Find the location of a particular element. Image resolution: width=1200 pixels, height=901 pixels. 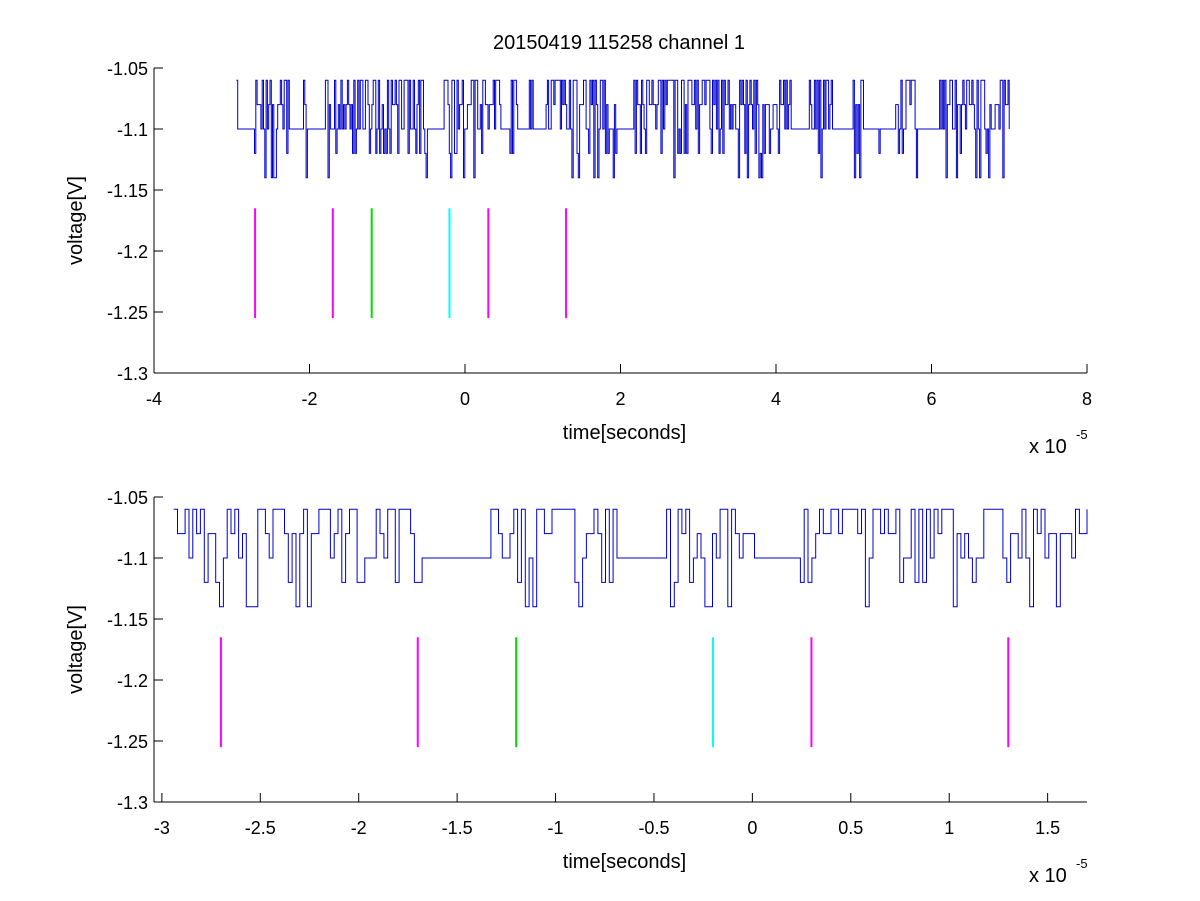

x-tick-label: -1.5 is located at coordinates (457, 828).